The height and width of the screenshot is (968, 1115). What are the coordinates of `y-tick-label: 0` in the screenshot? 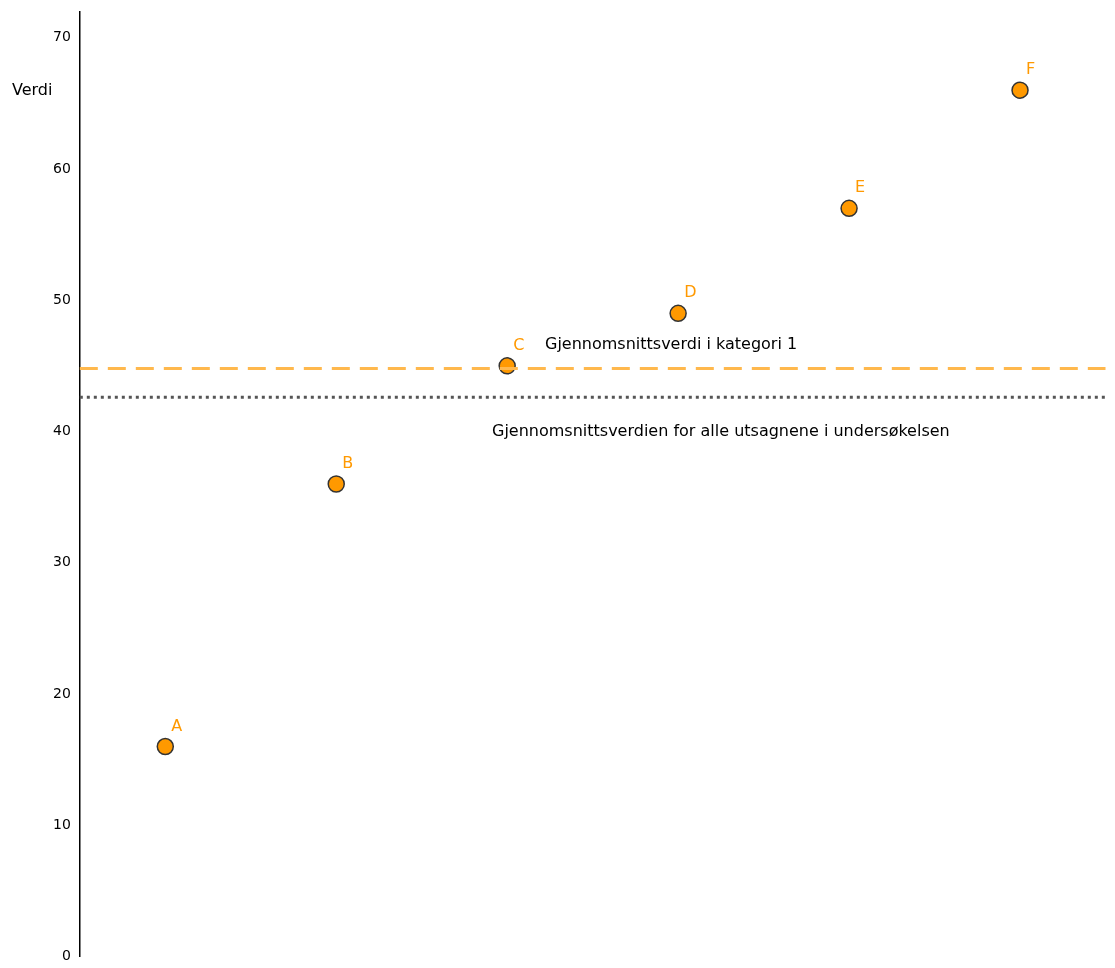 It's located at (66, 955).